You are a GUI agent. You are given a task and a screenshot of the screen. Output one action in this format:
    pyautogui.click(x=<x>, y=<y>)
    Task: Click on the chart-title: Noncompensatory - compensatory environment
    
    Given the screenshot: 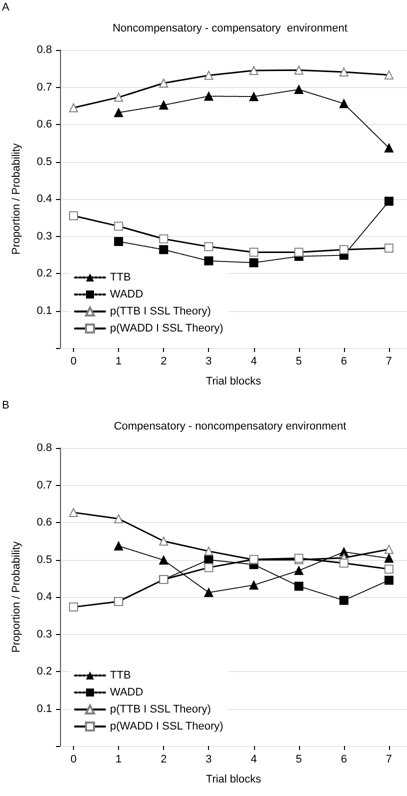 What is the action you would take?
    pyautogui.click(x=230, y=28)
    